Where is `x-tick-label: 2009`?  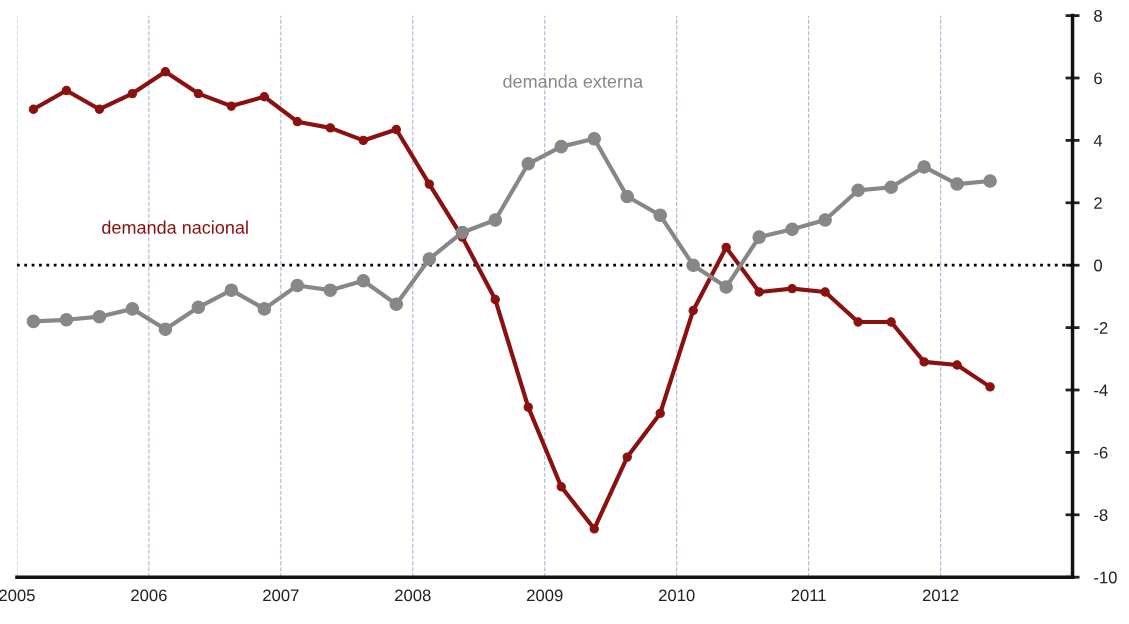 x-tick-label: 2009 is located at coordinates (545, 595).